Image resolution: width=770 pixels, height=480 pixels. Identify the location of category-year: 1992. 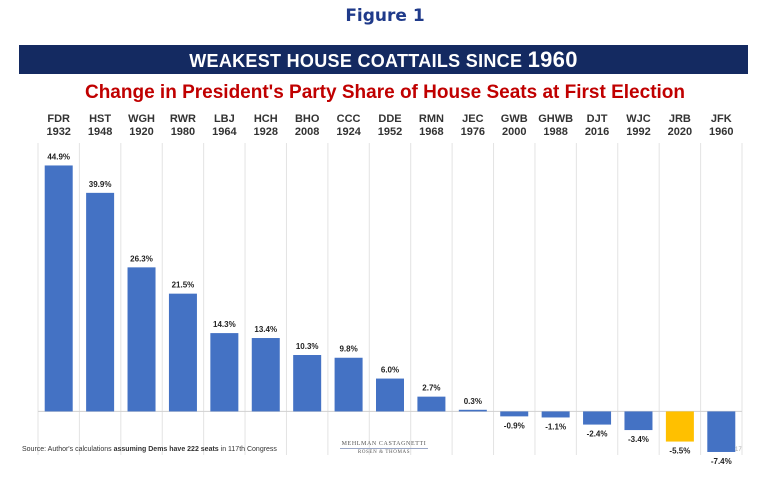
(638, 132).